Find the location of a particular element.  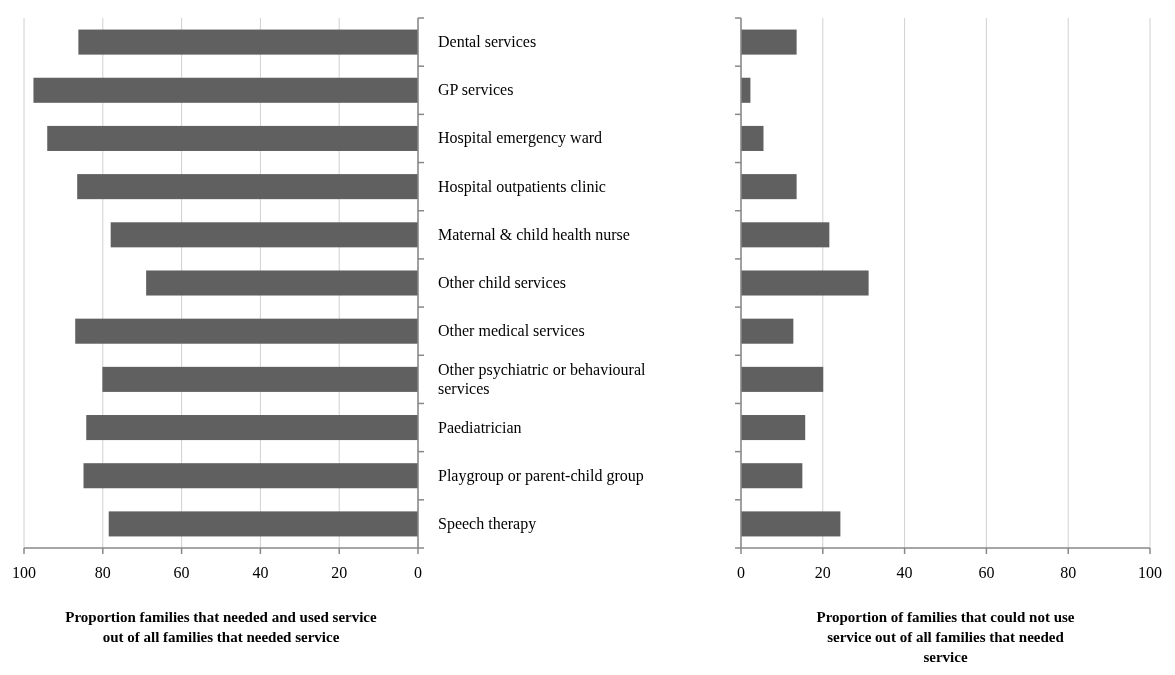

y-tick-label: Dental services is located at coordinates (487, 42).